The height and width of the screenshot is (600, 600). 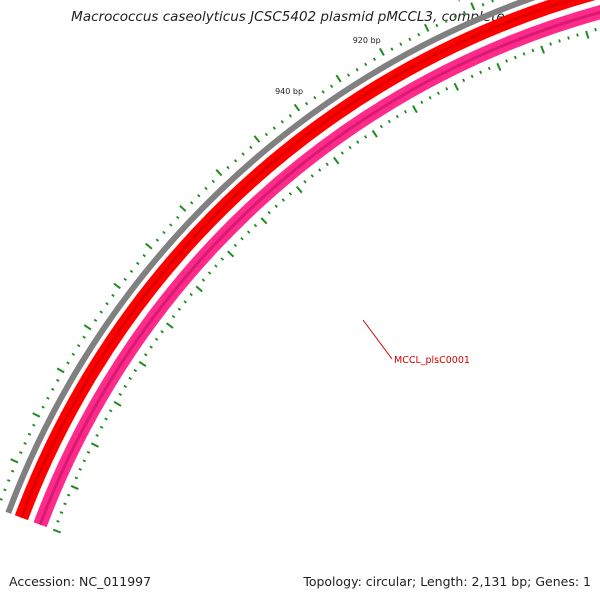 What do you see at coordinates (80, 581) in the screenshot?
I see `accession-text: Accession: NC_011997` at bounding box center [80, 581].